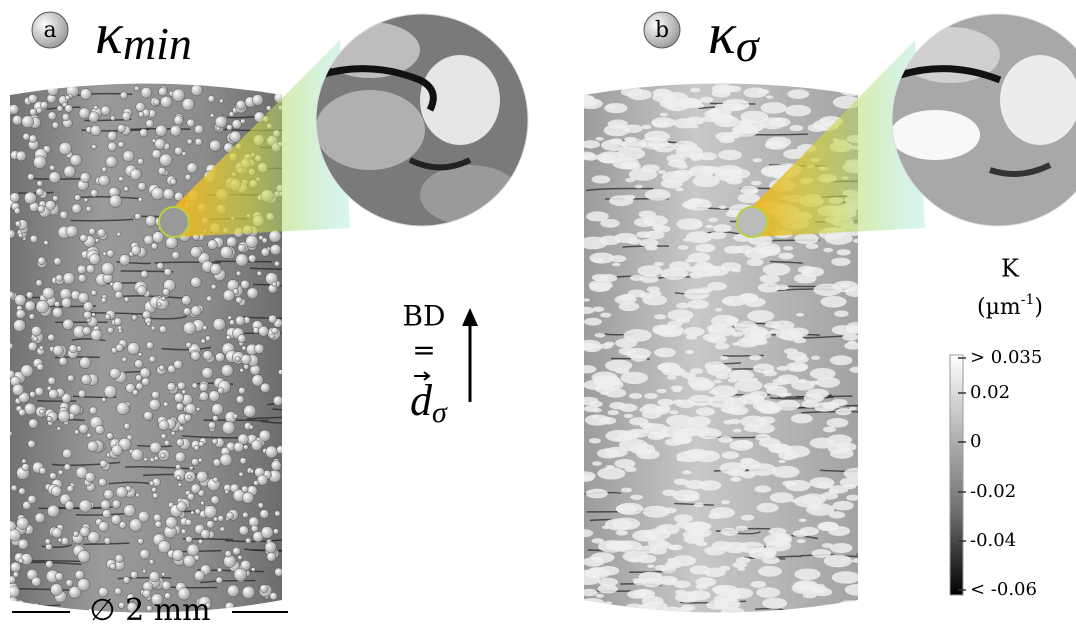 Image resolution: width=1076 pixels, height=632 pixels. Describe the element at coordinates (422, 120) in the screenshot. I see `zoom-border` at that location.